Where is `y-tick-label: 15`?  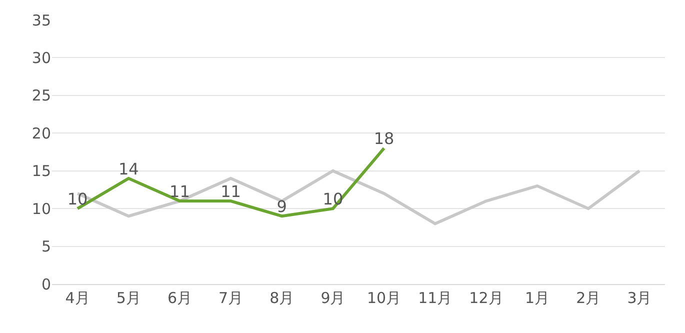 y-tick-label: 15 is located at coordinates (41, 171).